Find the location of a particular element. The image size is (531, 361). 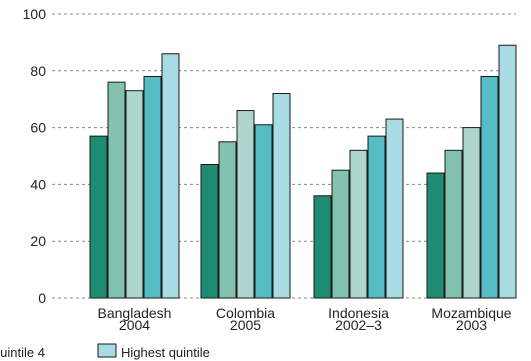

category-label-line-0: Bangladesh is located at coordinates (135, 313).